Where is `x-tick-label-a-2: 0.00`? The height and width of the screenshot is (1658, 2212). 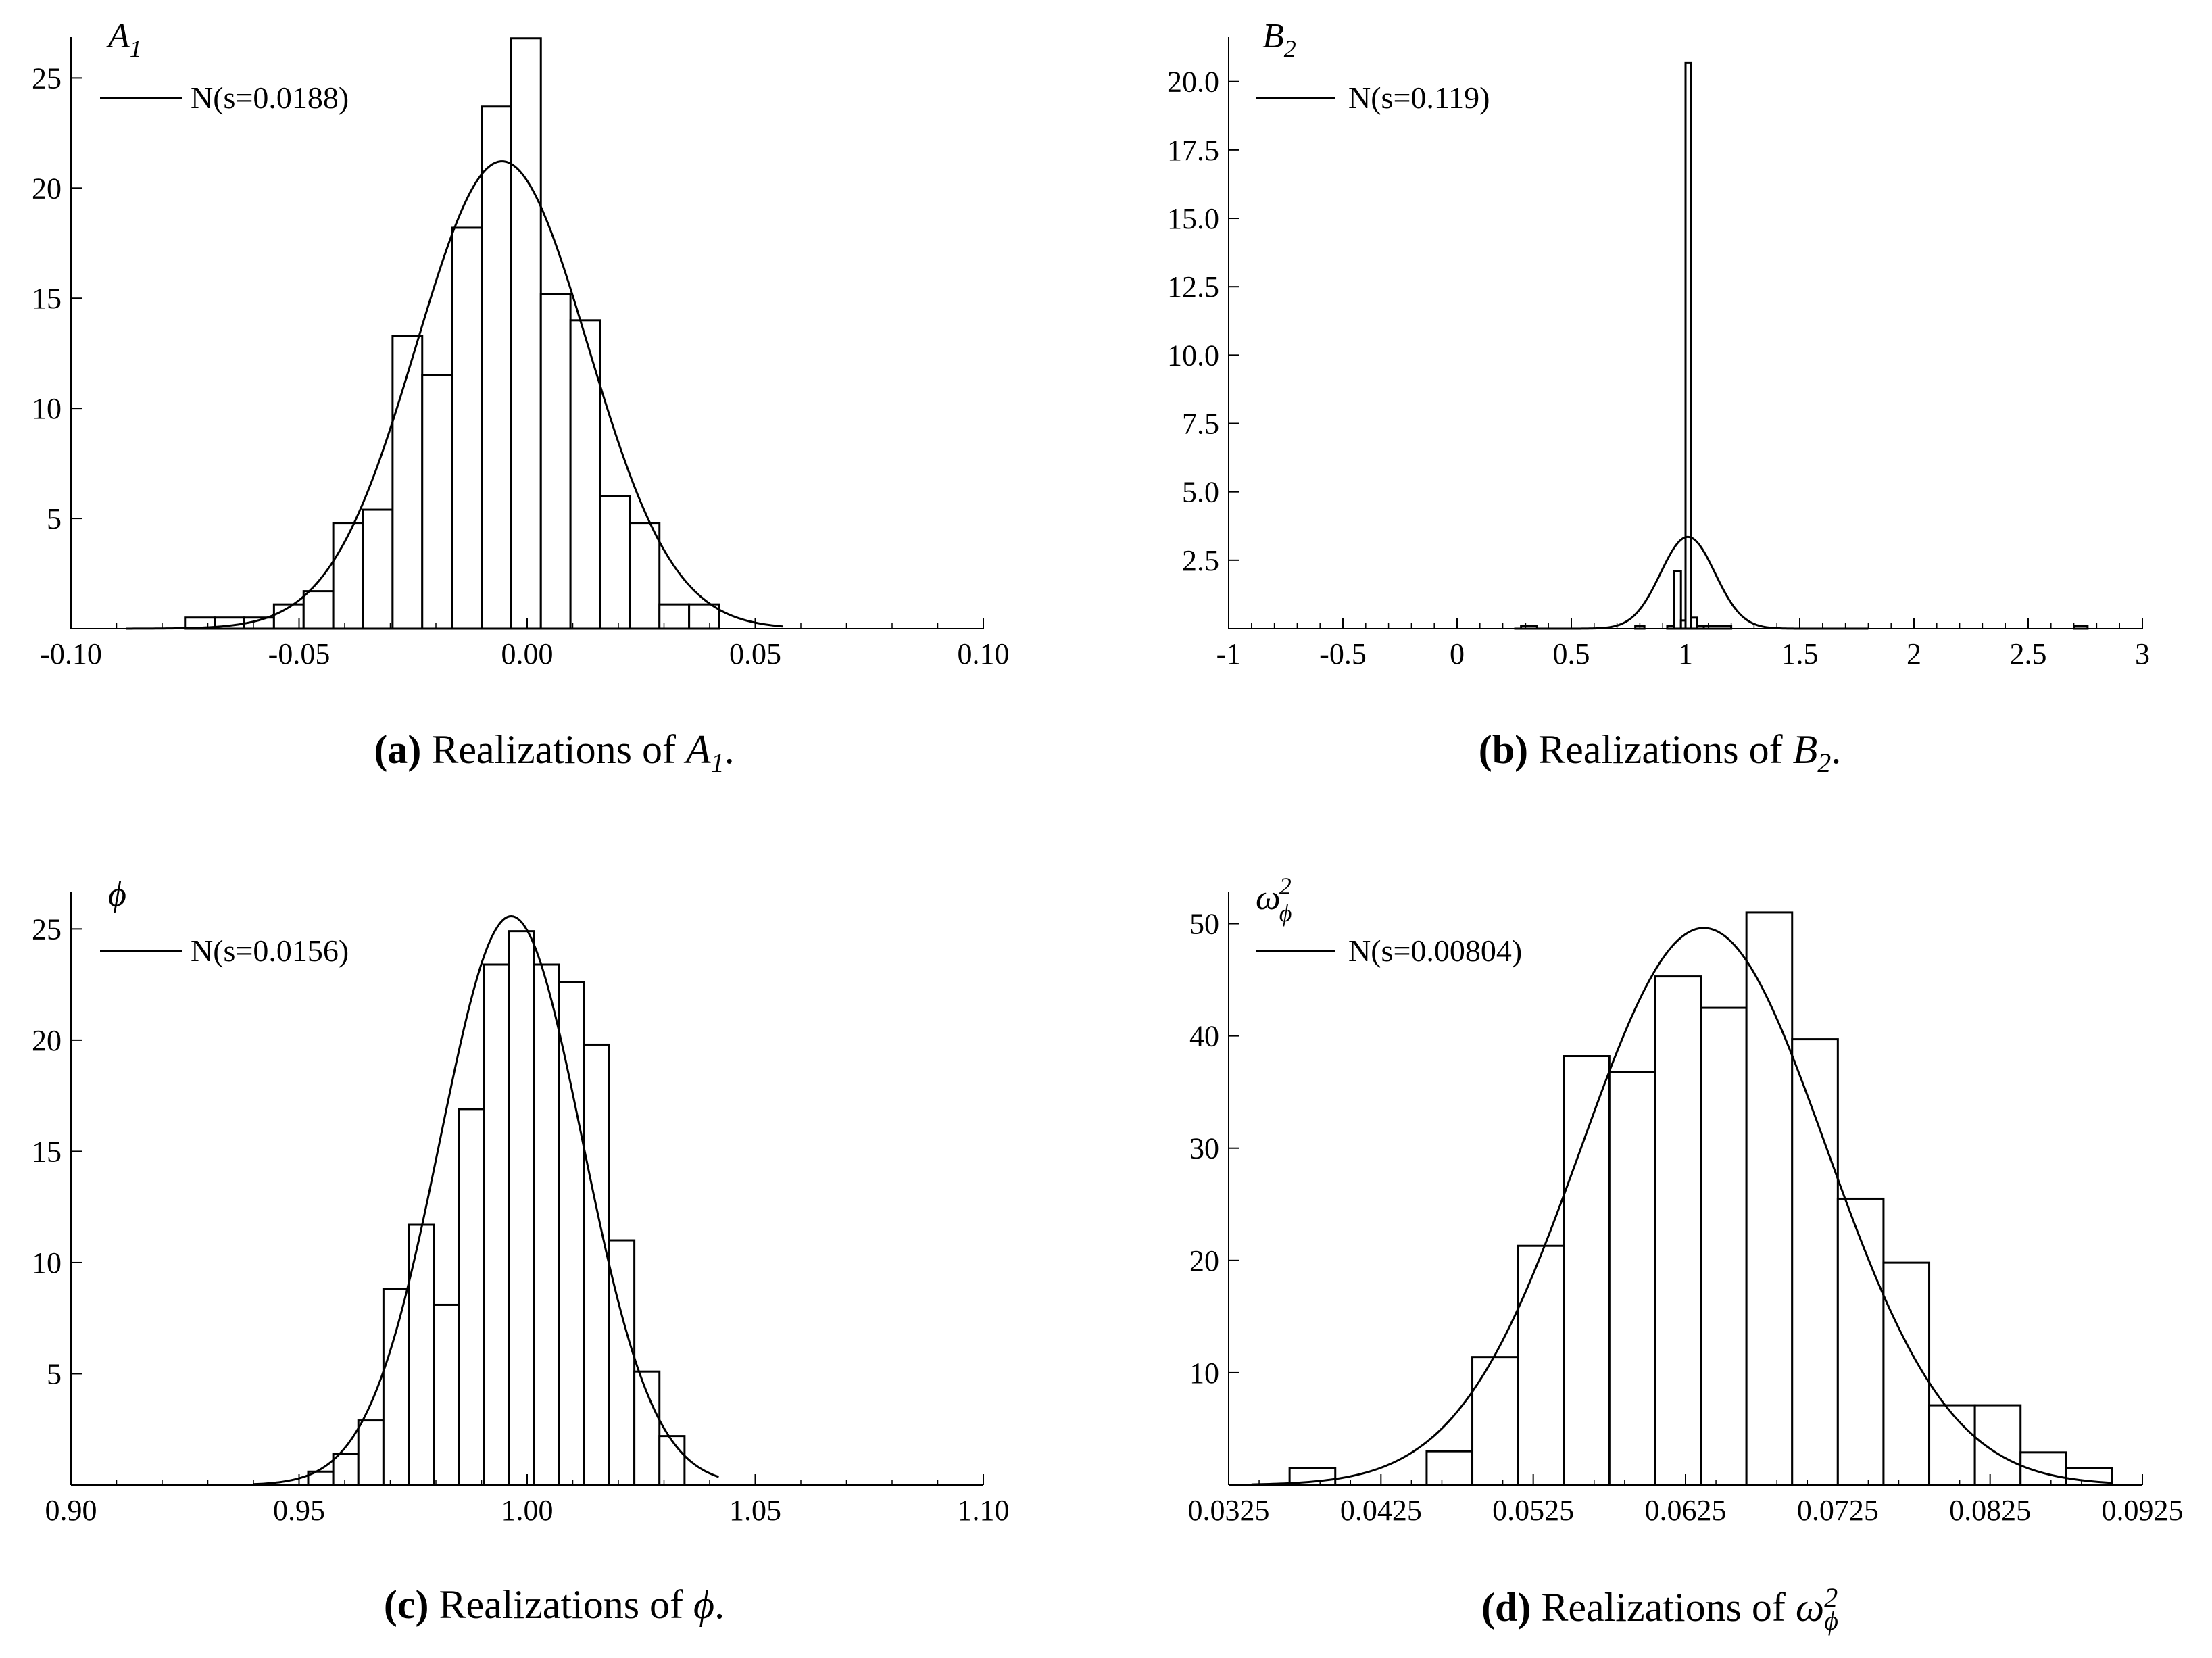 x-tick-label-a-2: 0.00 is located at coordinates (527, 653).